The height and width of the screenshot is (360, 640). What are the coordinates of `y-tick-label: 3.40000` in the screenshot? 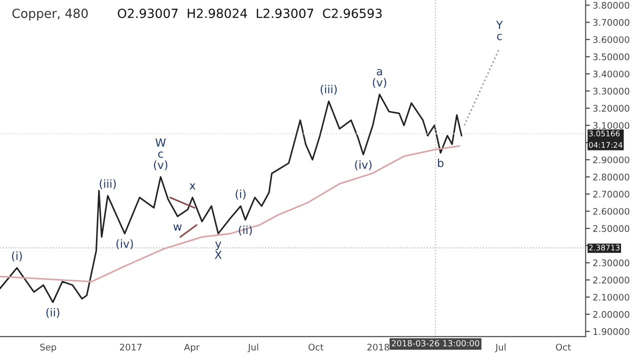 It's located at (611, 74).